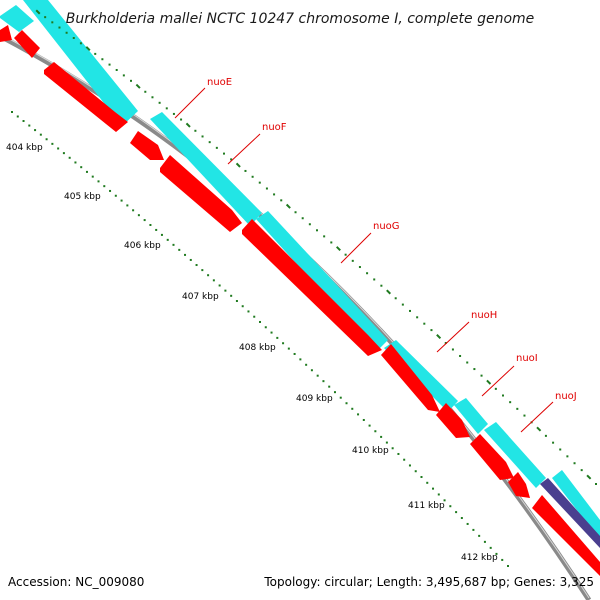 This screenshot has height=600, width=600. I want to click on gene-label-nuoF: nuoF, so click(274, 127).